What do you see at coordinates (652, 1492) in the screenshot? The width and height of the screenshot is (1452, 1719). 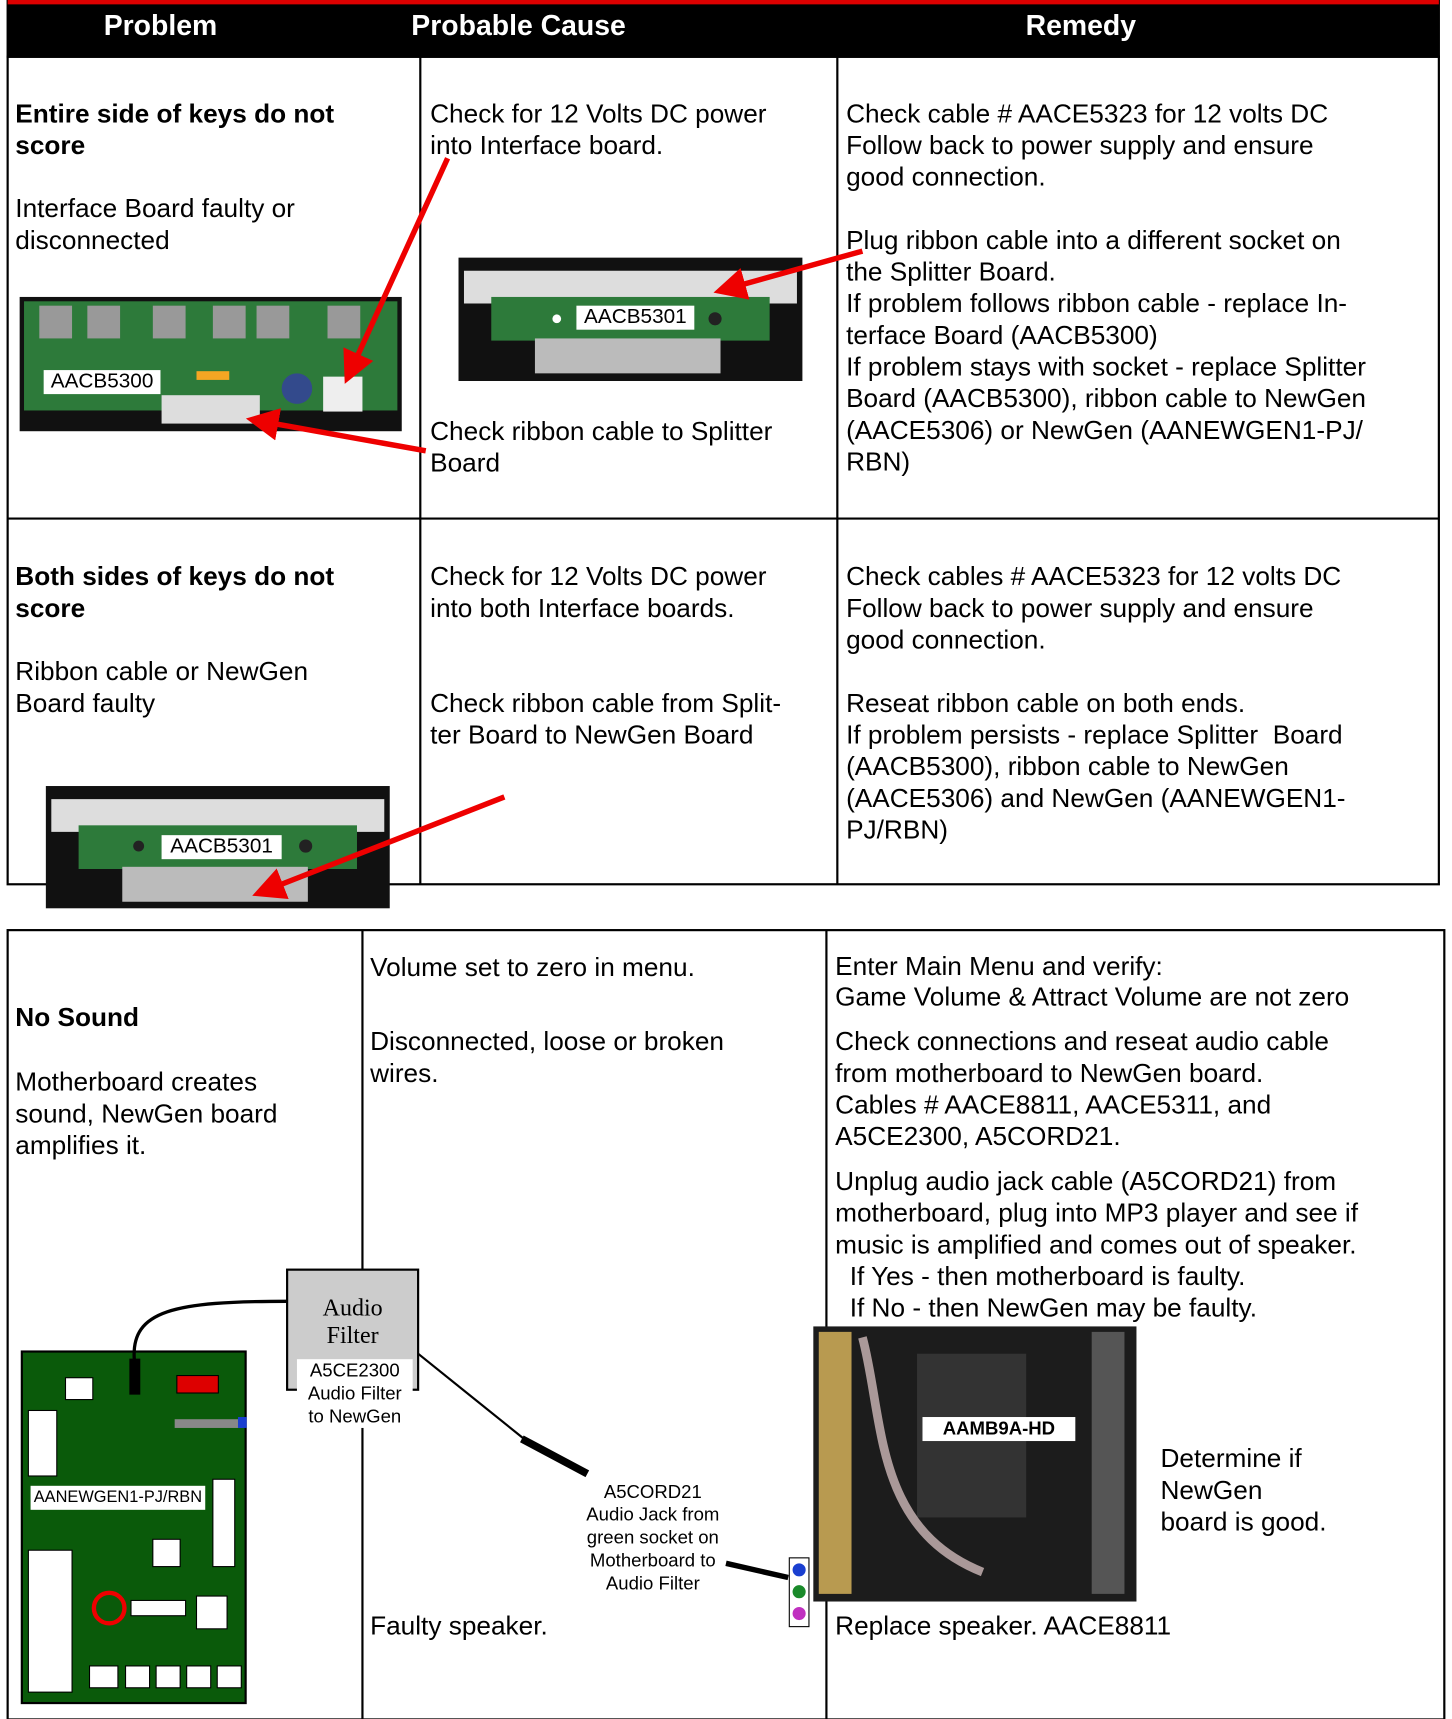 I see `text-line: A5CORD21` at bounding box center [652, 1492].